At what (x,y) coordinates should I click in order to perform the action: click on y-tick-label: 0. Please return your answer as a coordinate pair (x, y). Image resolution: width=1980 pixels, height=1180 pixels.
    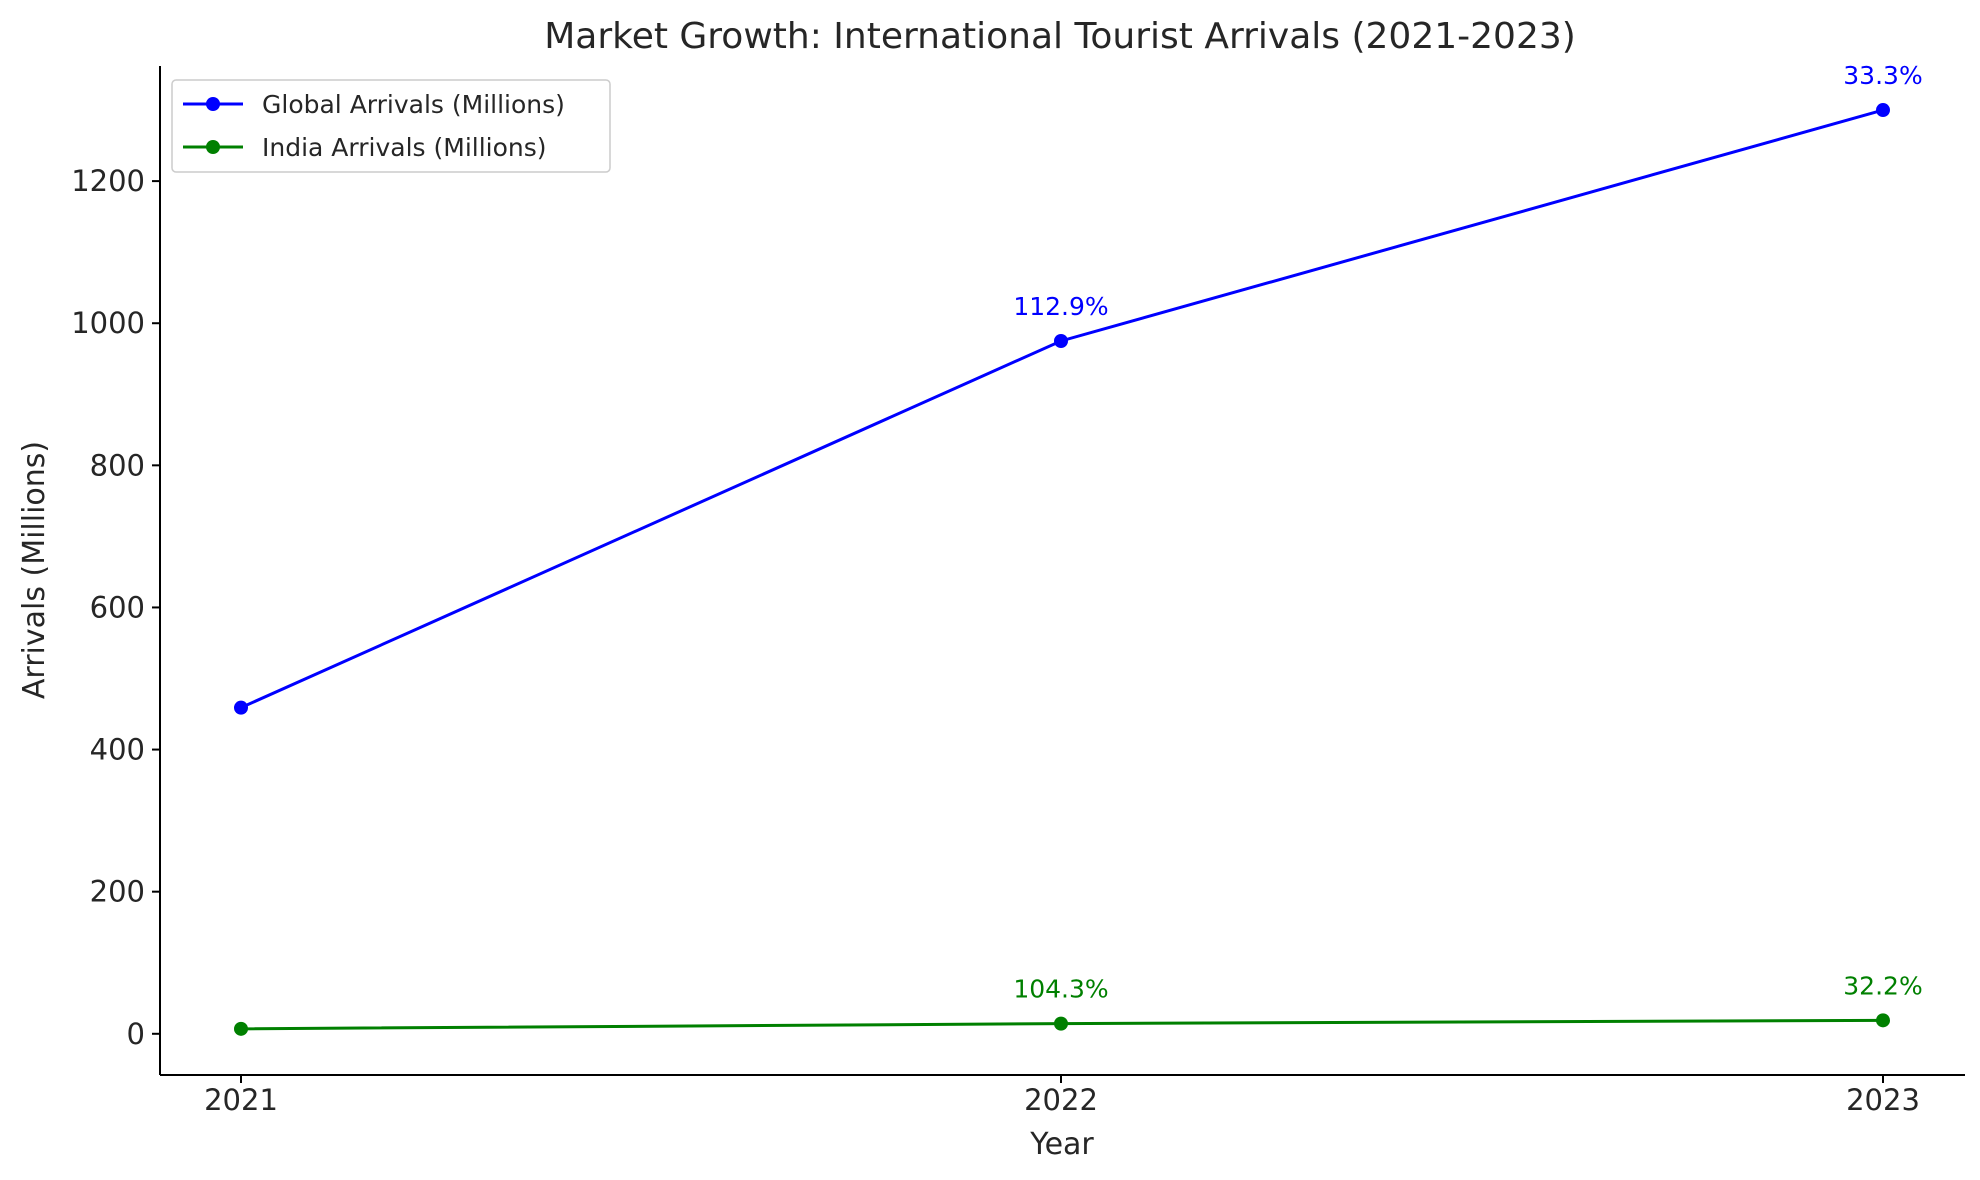
    Looking at the image, I should click on (136, 1034).